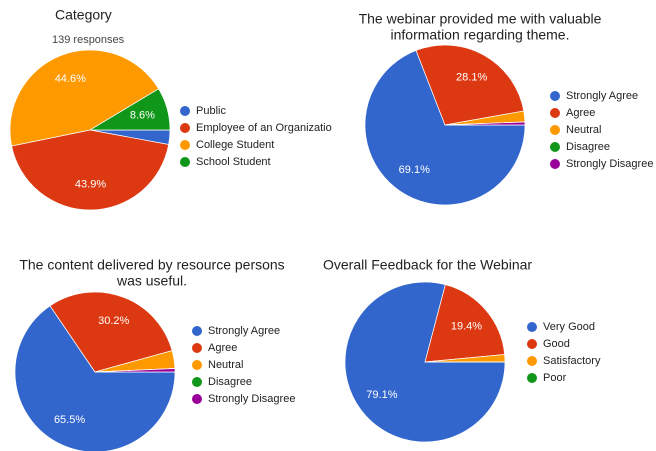 The image size is (656, 451). I want to click on legend-label: Good, so click(556, 344).